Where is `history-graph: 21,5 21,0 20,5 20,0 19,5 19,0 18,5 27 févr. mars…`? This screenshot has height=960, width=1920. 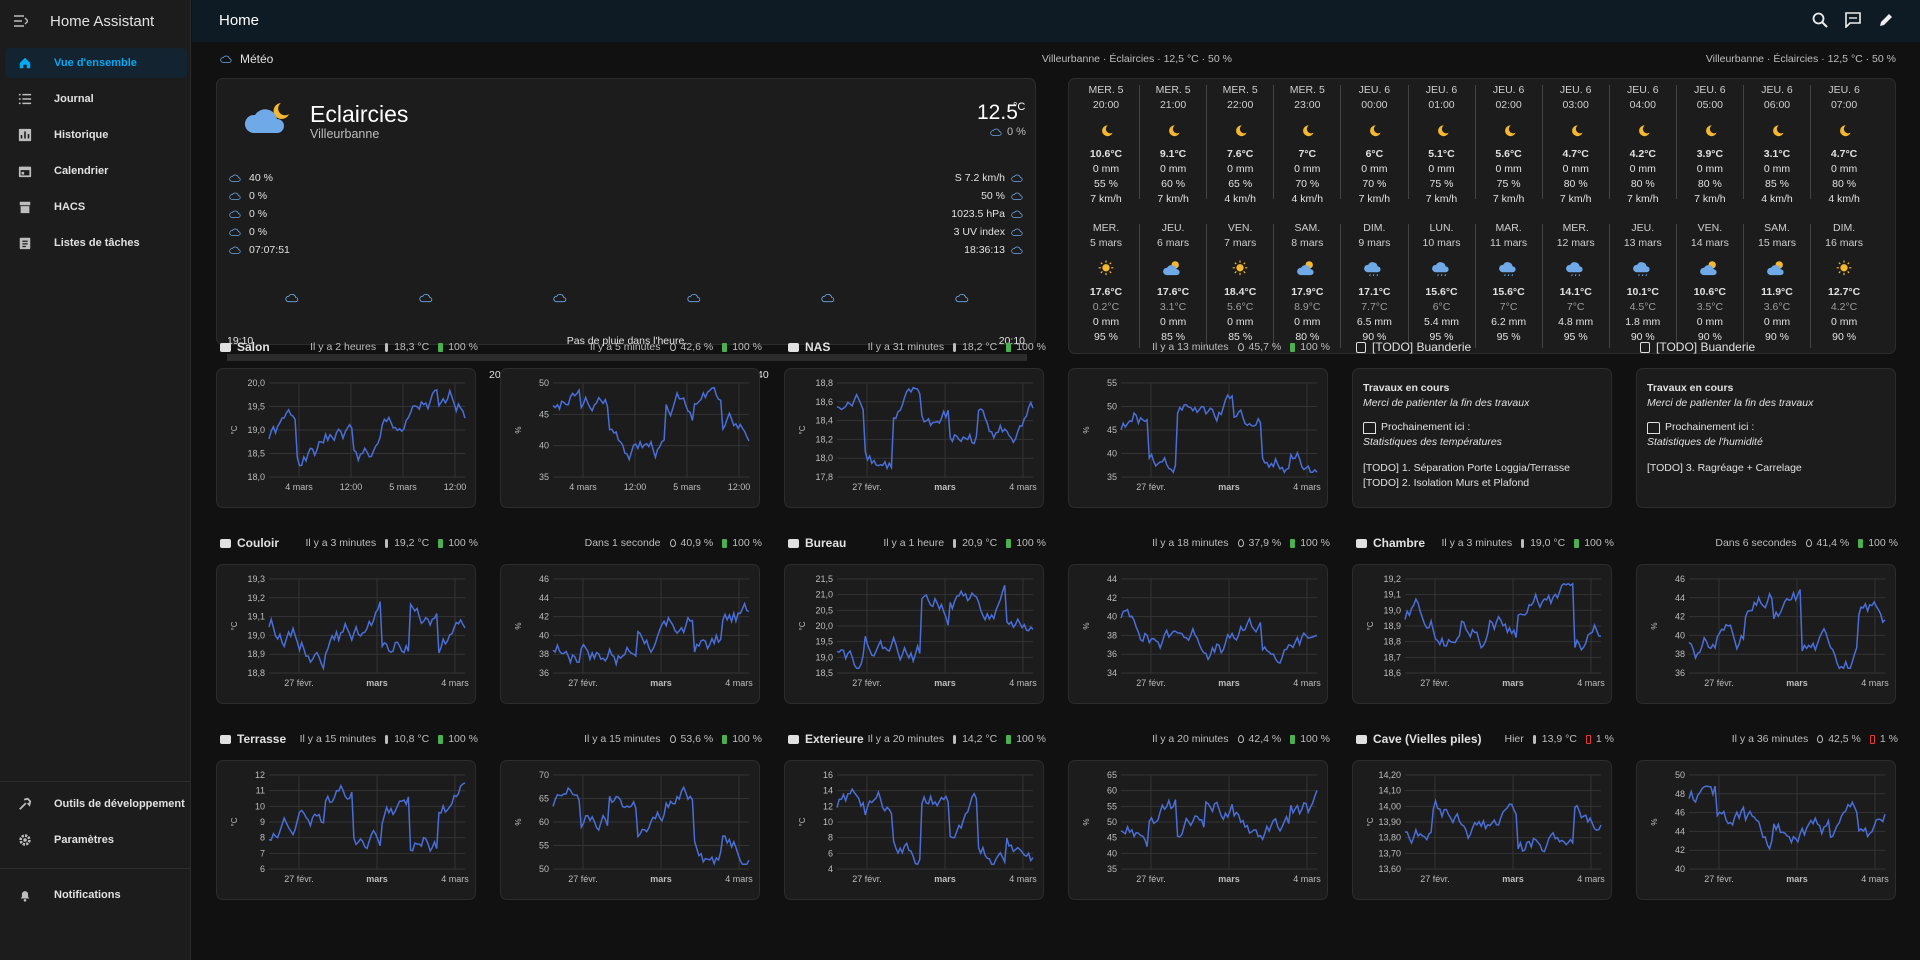
history-graph: 21,5 21,0 20,5 20,0 19,5 19,0 18,5 27 févr. mars… is located at coordinates (917, 631).